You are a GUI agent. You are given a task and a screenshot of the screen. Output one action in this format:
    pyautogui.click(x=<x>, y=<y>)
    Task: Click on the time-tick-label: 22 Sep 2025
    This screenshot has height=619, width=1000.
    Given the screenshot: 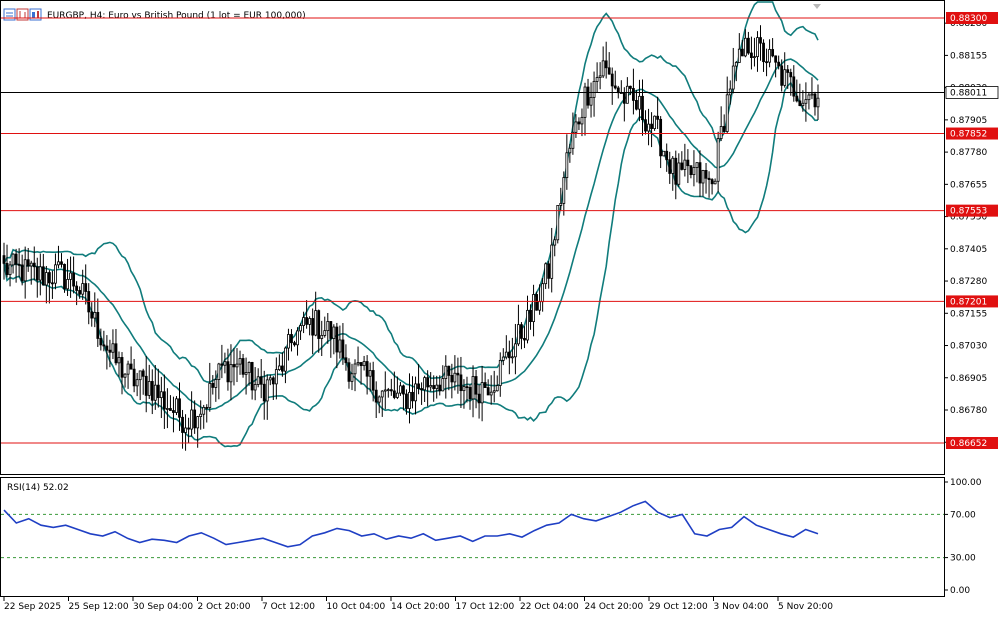 What is the action you would take?
    pyautogui.click(x=32, y=607)
    